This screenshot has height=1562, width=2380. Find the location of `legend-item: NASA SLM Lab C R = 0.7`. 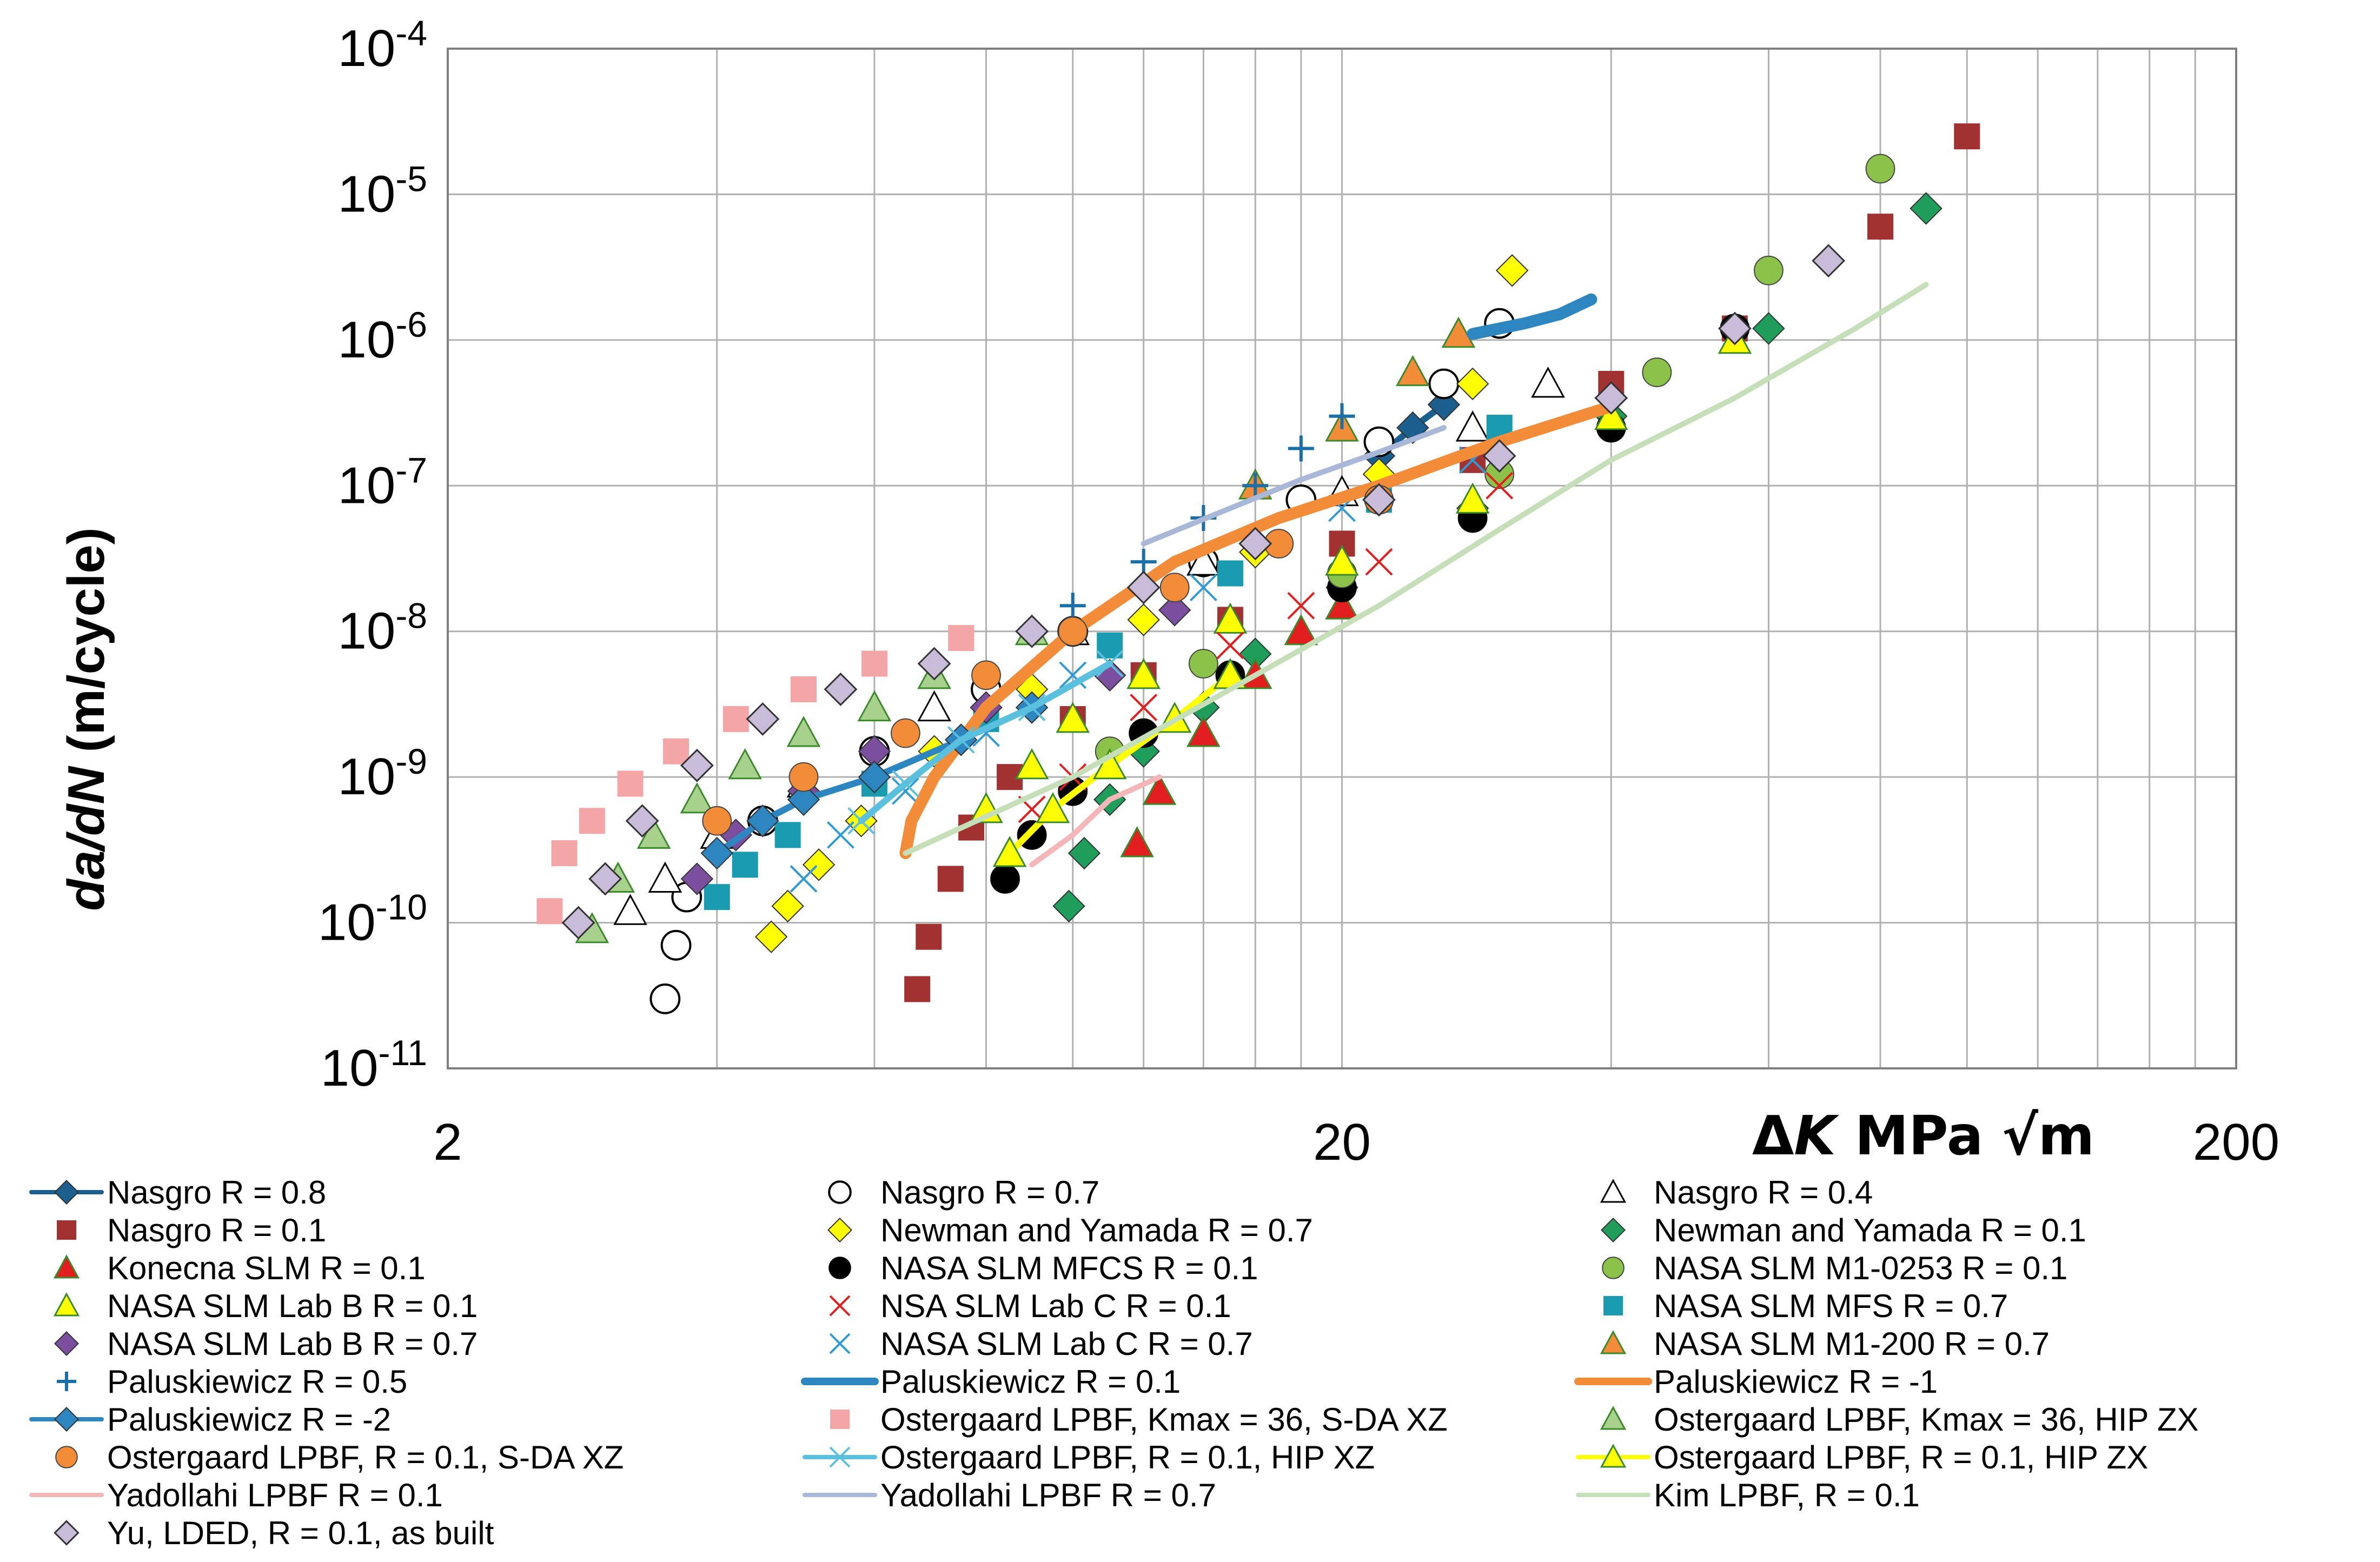

legend-item: NASA SLM Lab C R = 0.7 is located at coordinates (1026, 1343).